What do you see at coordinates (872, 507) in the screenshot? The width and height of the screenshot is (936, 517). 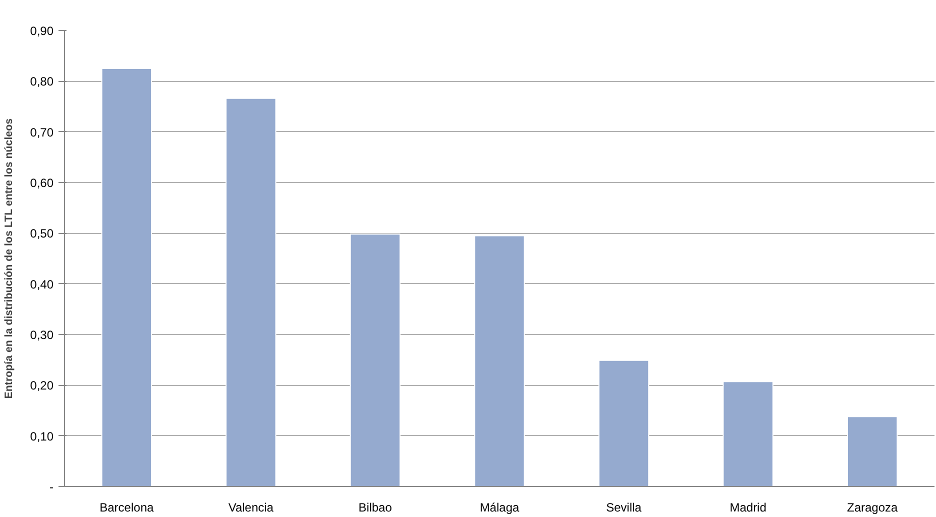 I see `x-tick-label: Zaragoza` at bounding box center [872, 507].